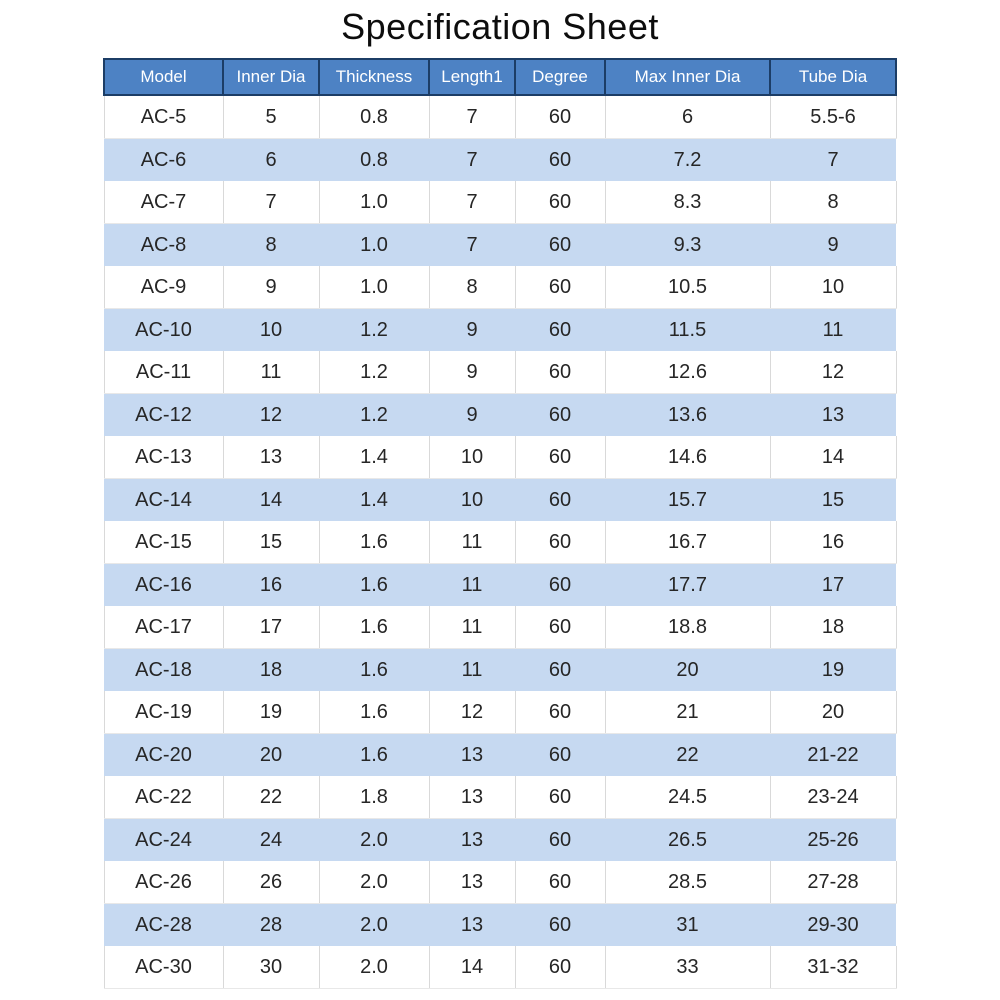 The width and height of the screenshot is (1000, 1000). I want to click on table-cell: 0.8, so click(374, 117).